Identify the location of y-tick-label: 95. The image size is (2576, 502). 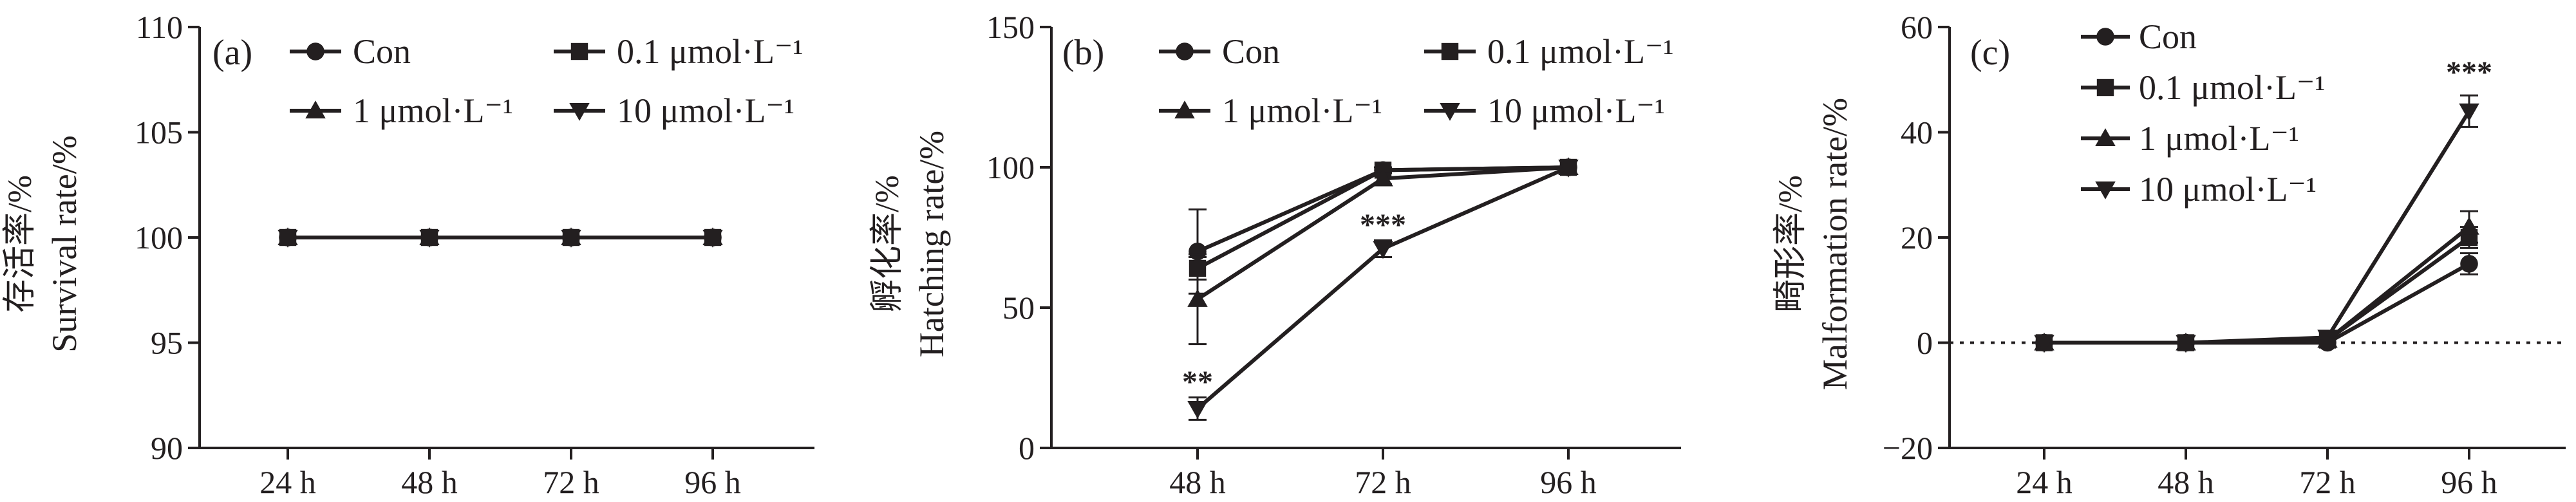
(167, 343).